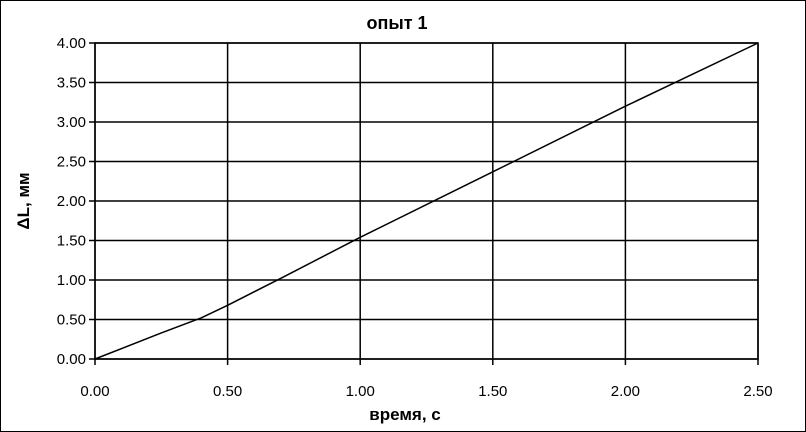  I want to click on x-tick-label: 1.50, so click(492, 391).